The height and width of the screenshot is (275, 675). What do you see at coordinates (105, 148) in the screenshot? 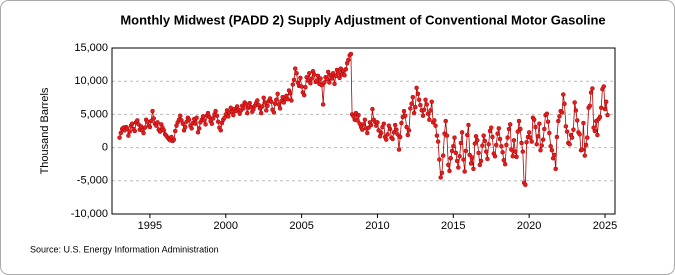
I see `y-tick-label: 0` at bounding box center [105, 148].